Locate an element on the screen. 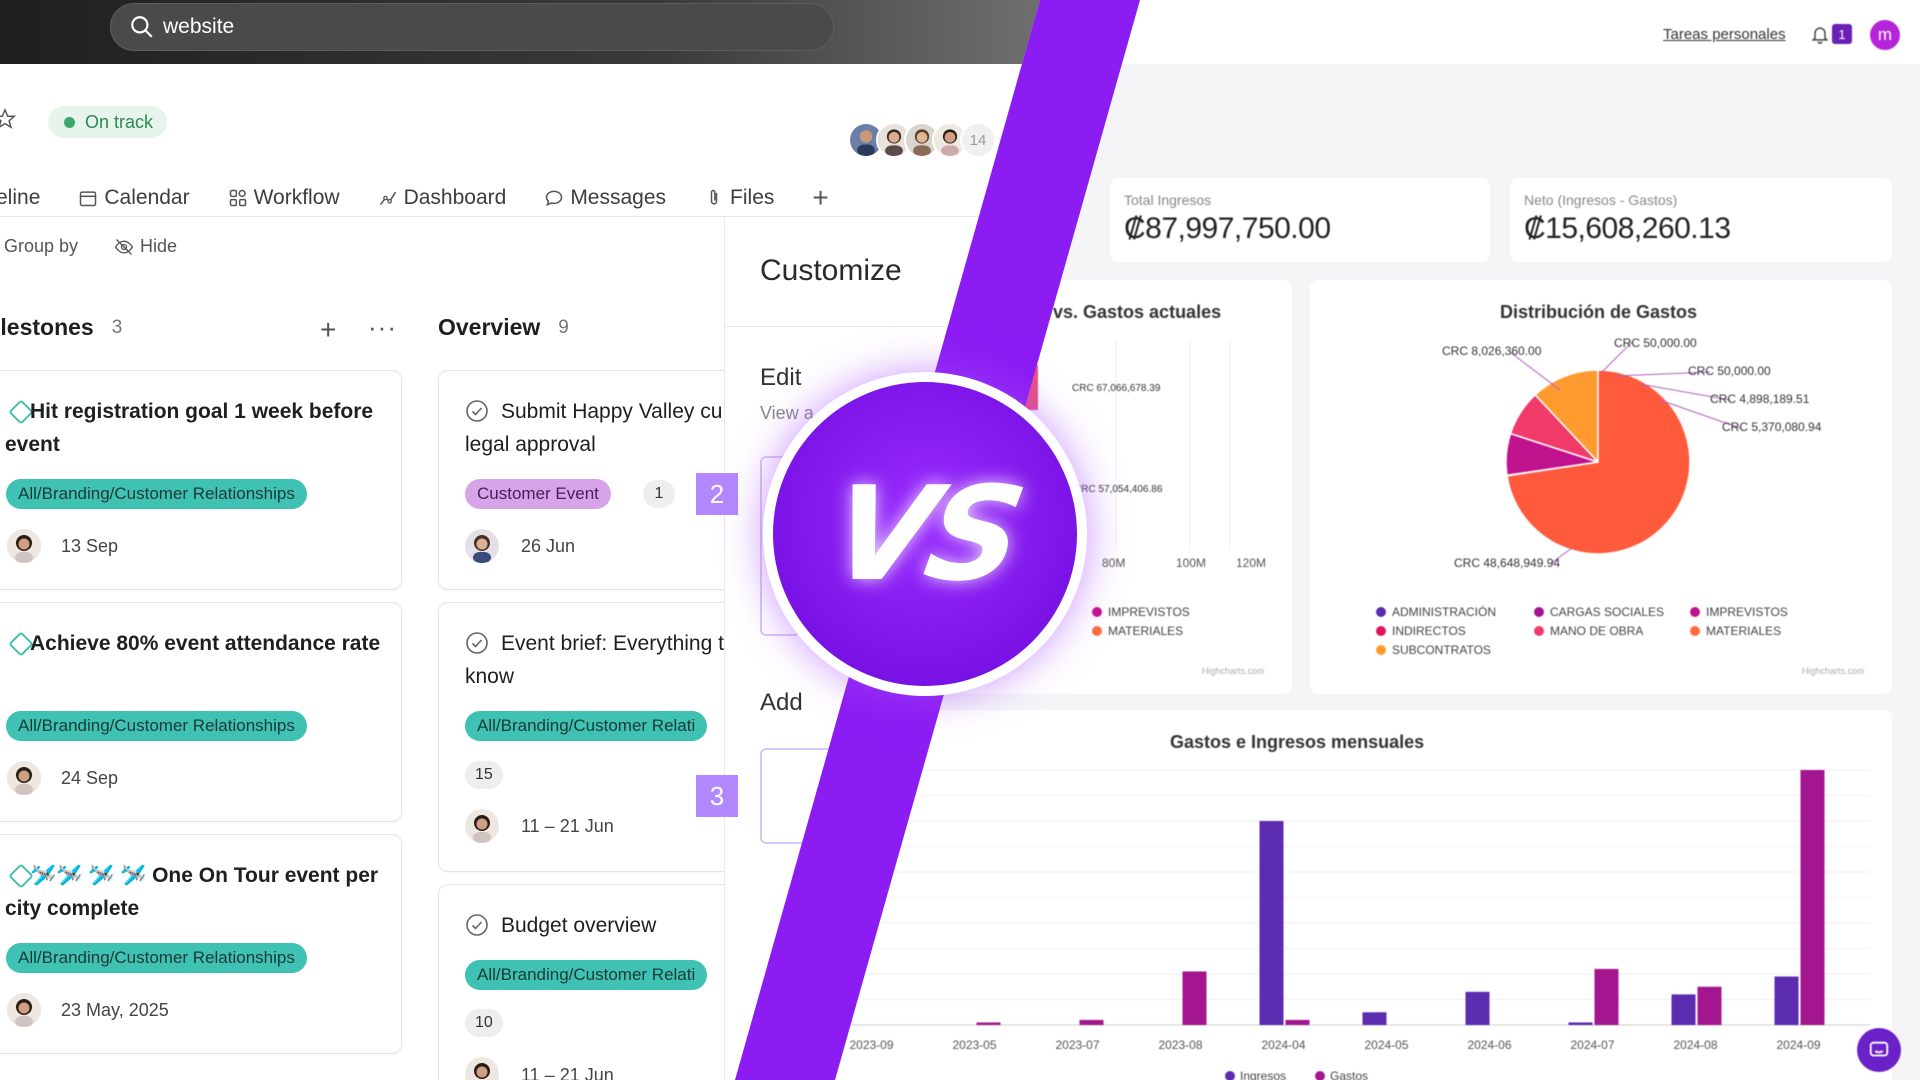  hide-label: Hide is located at coordinates (159, 246).